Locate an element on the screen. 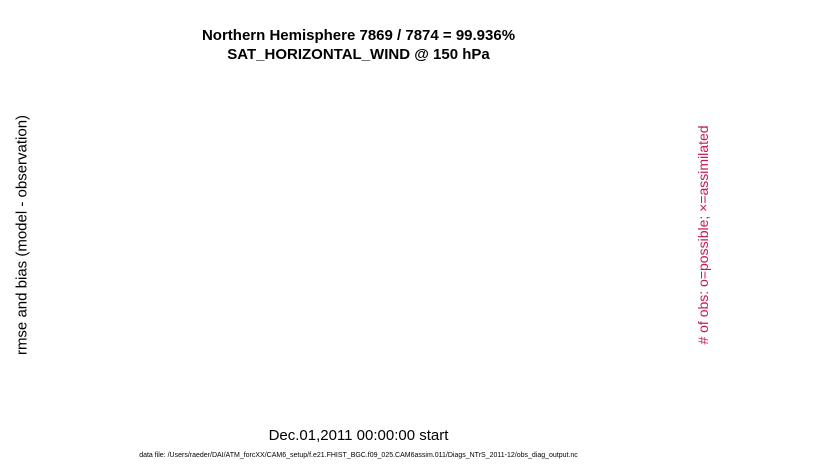  legend is located at coordinates (540, 98).